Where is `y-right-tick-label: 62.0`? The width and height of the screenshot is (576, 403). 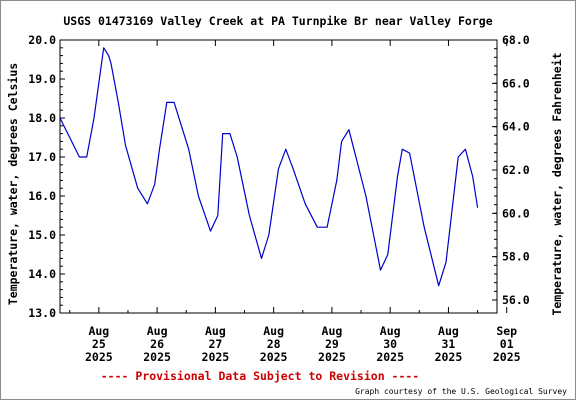
y-right-tick-label: 62.0 is located at coordinates (516, 170).